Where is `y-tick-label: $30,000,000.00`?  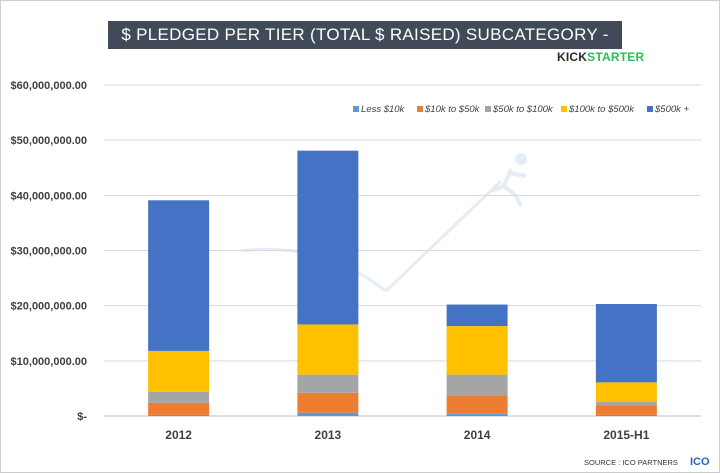 y-tick-label: $30,000,000.00 is located at coordinates (49, 252).